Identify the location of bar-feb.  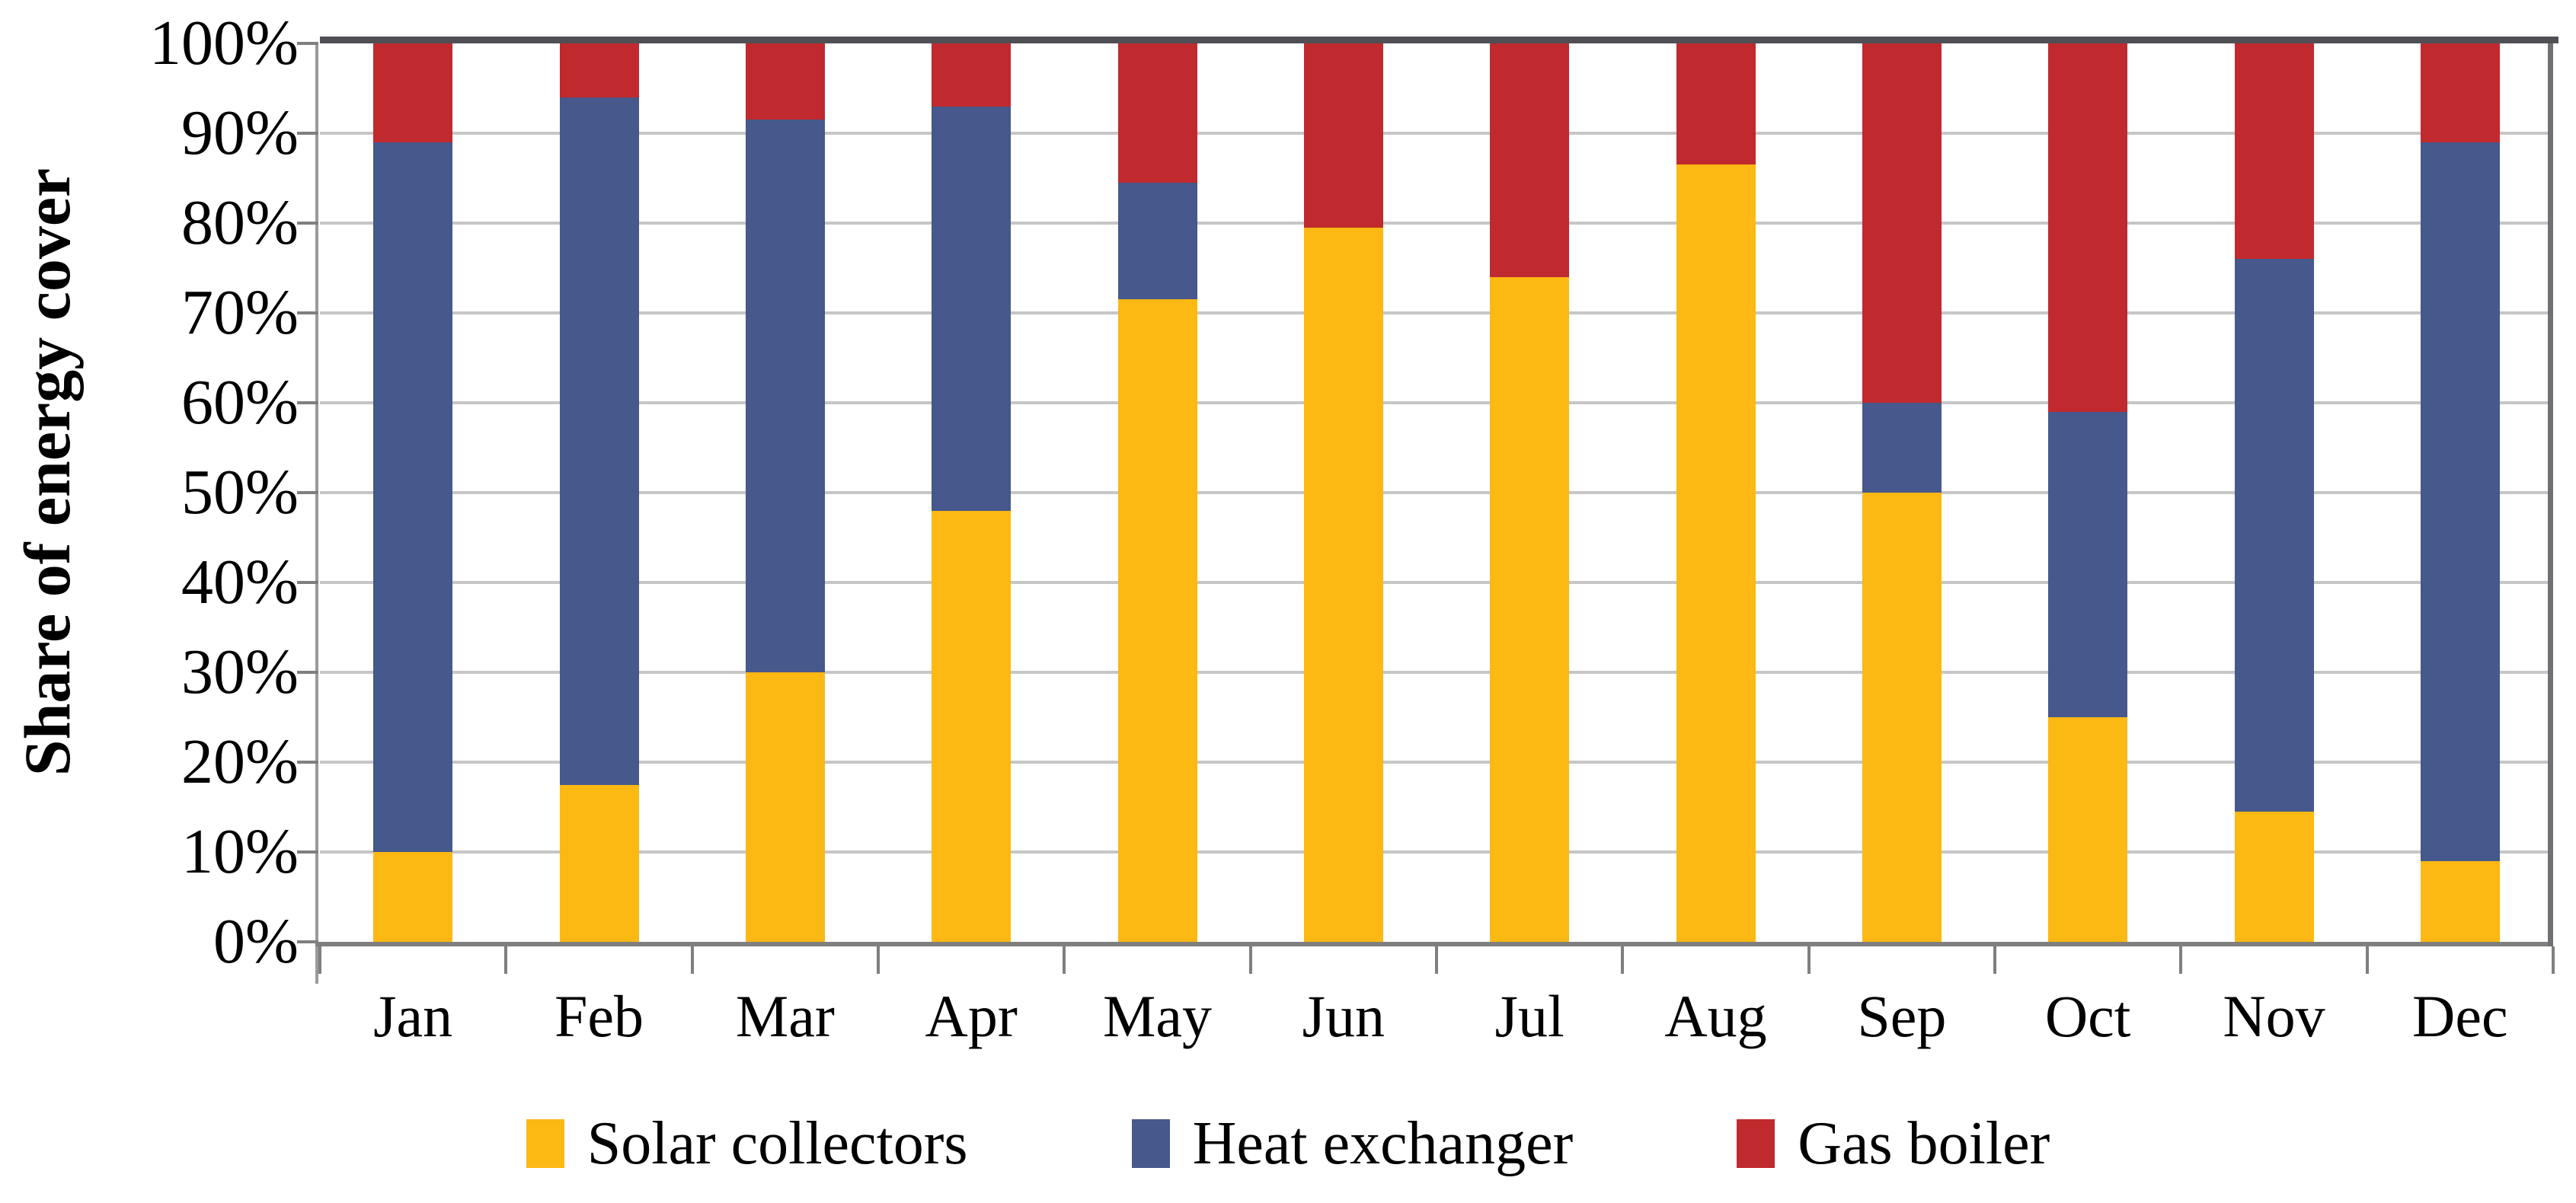
(599, 492).